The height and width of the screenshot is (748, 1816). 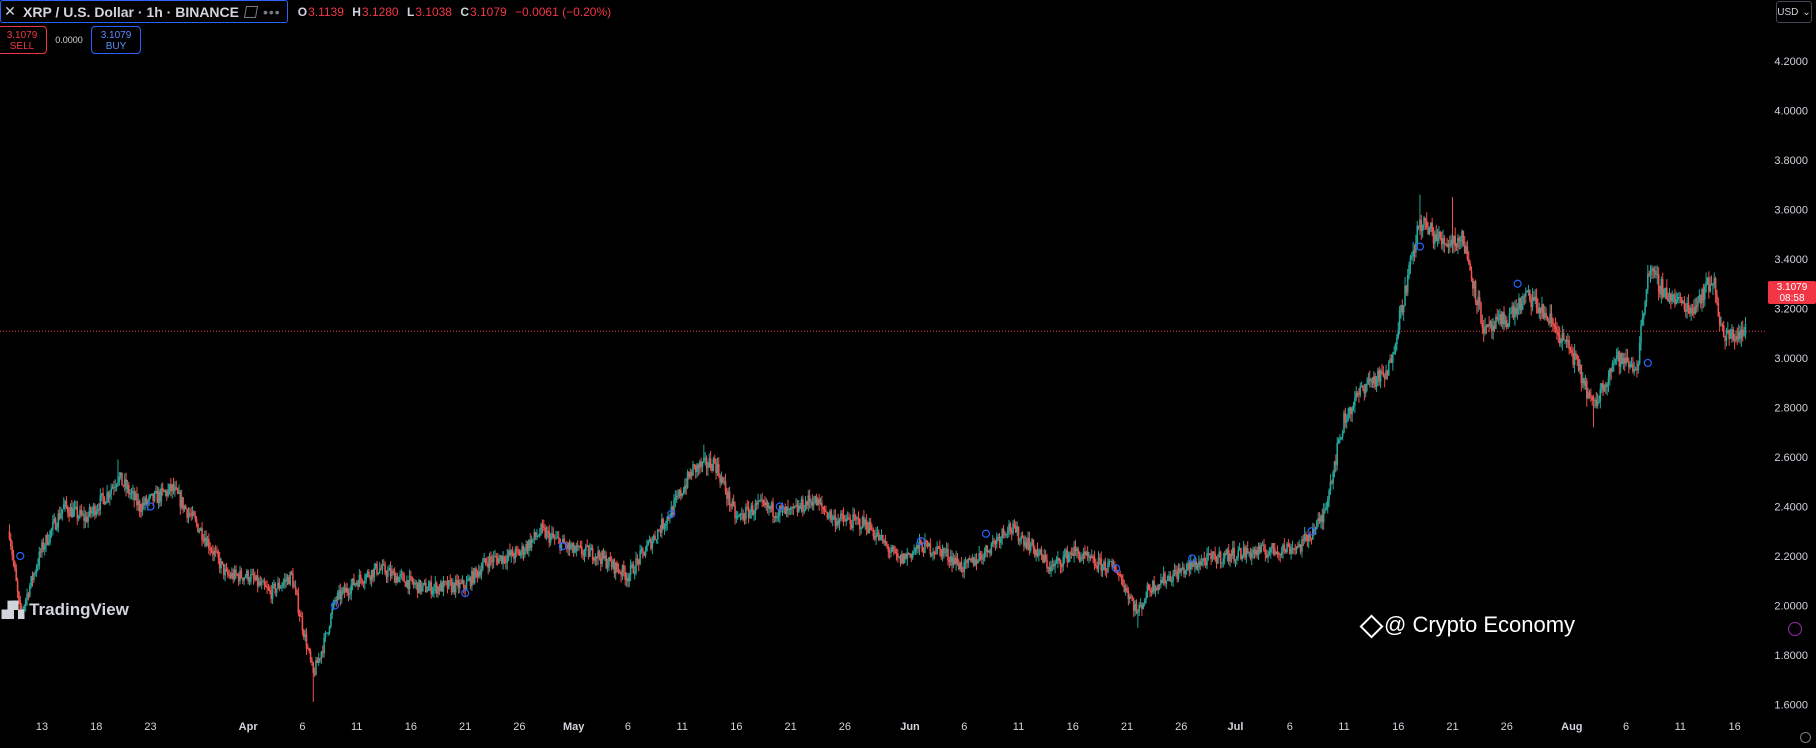 I want to click on compare-icon, so click(x=251, y=11).